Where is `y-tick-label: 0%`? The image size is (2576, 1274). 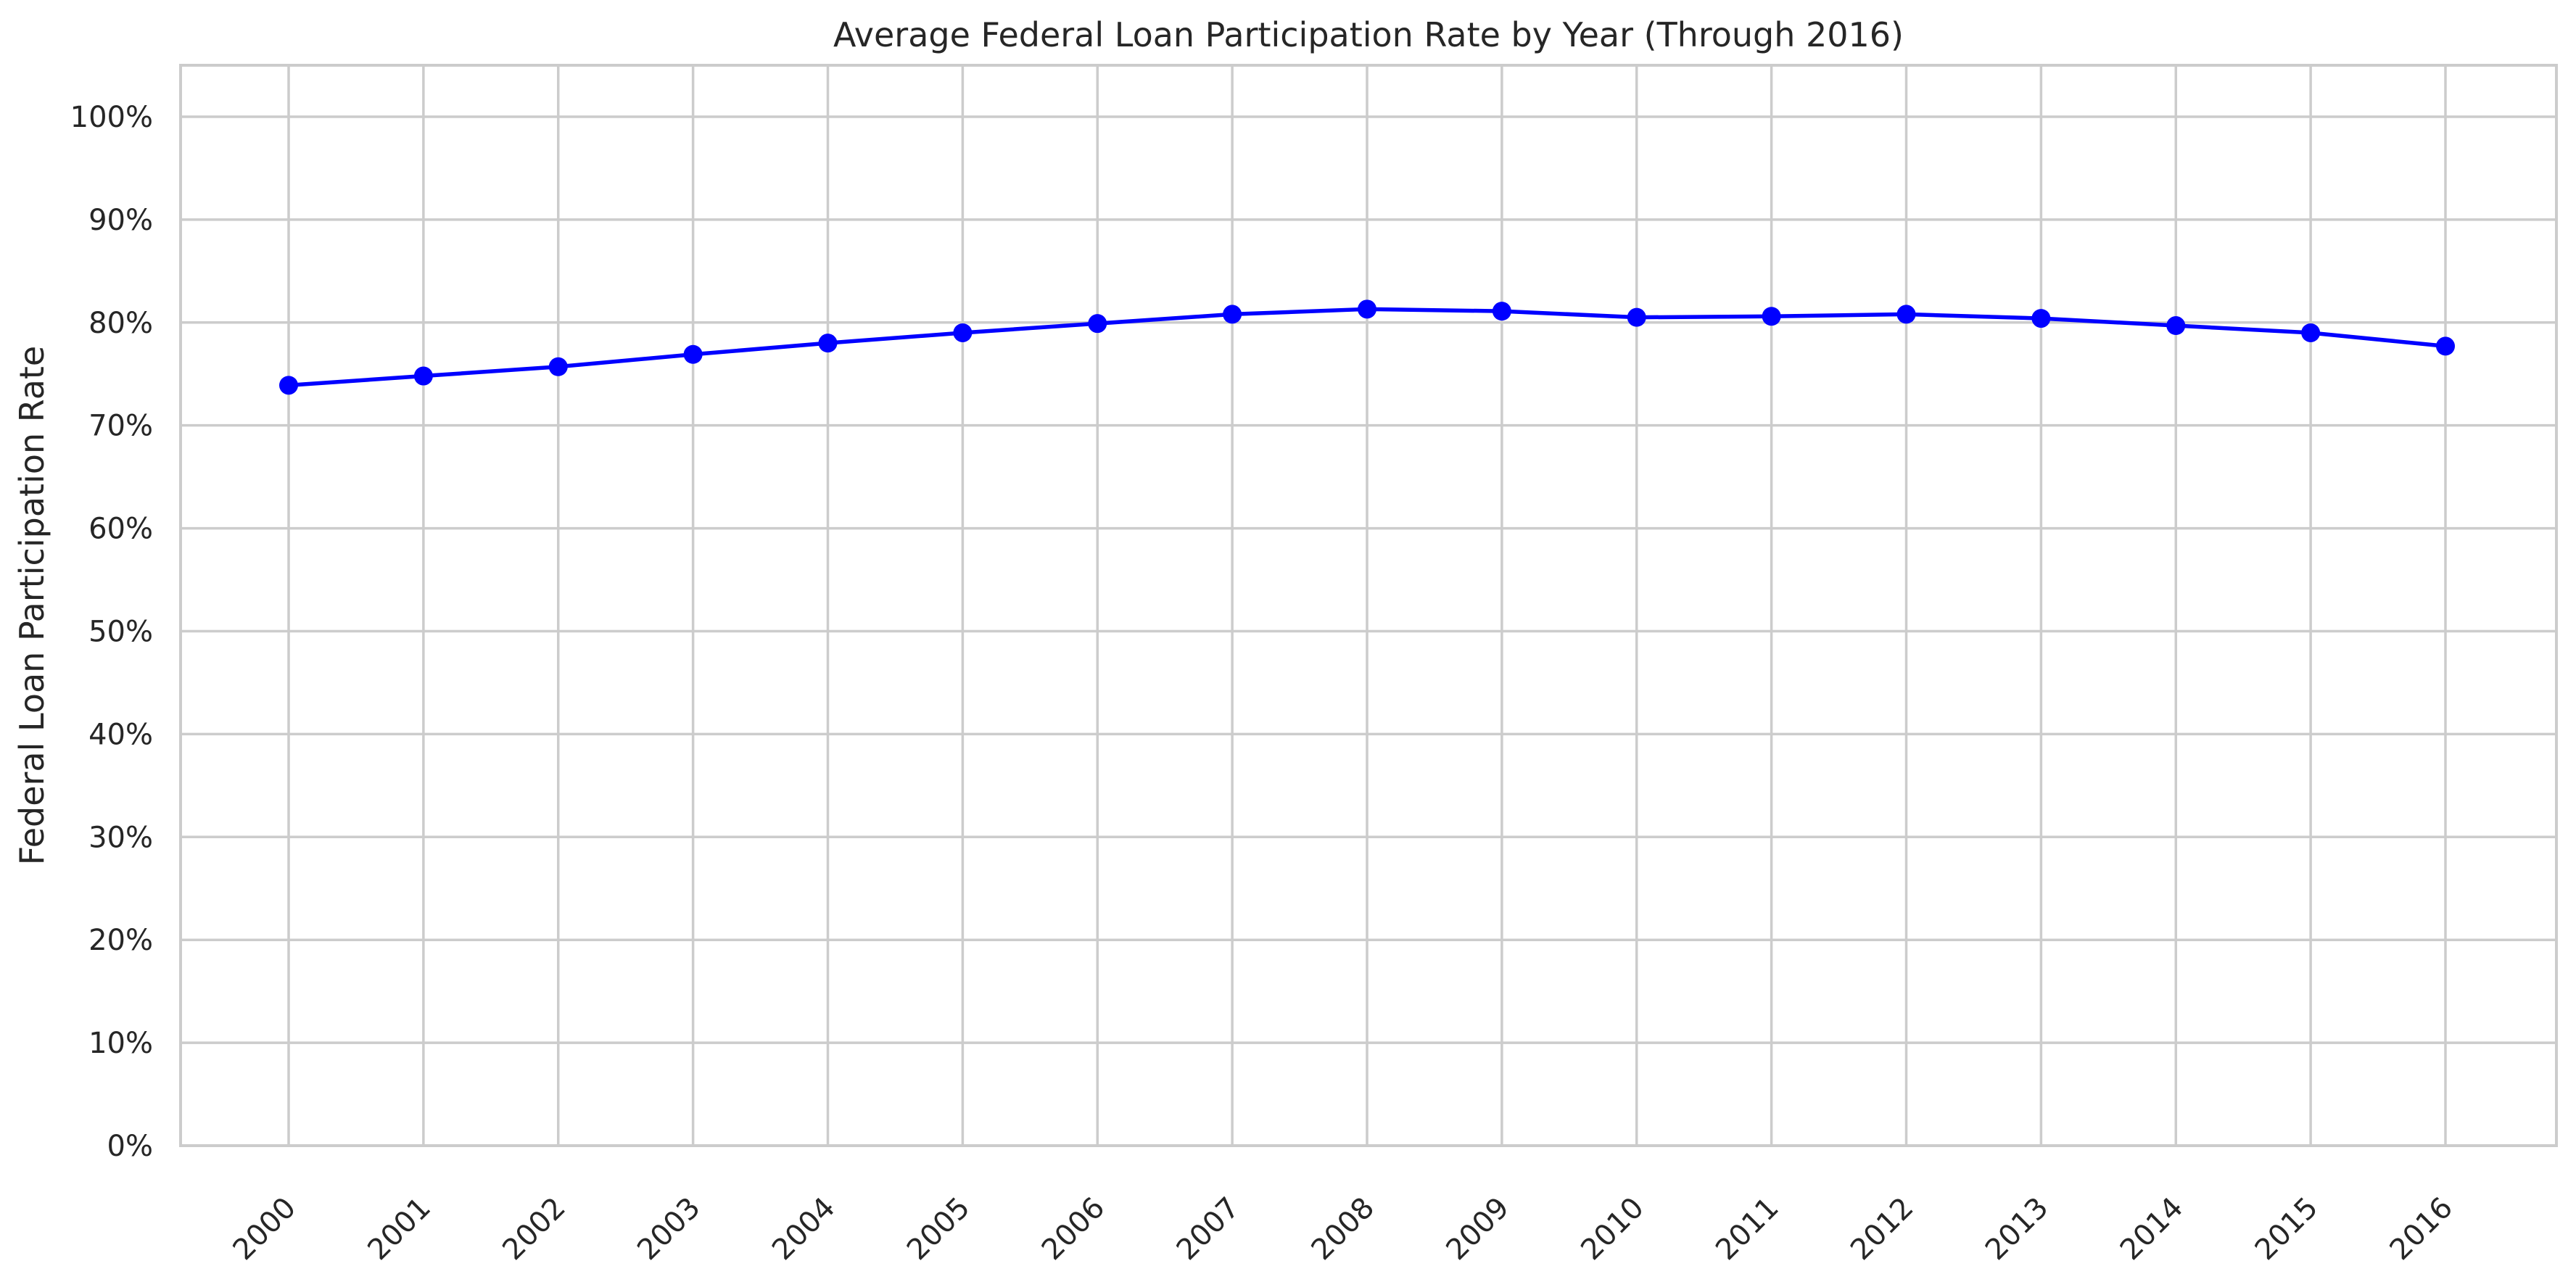 y-tick-label: 0% is located at coordinates (130, 1146).